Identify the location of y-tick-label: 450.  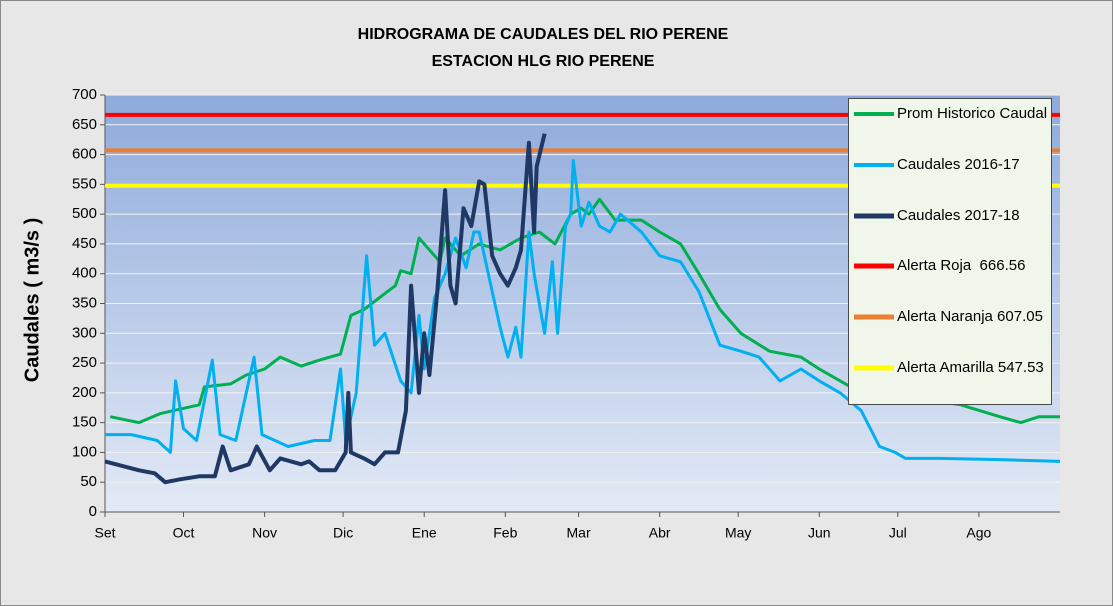
(84, 243).